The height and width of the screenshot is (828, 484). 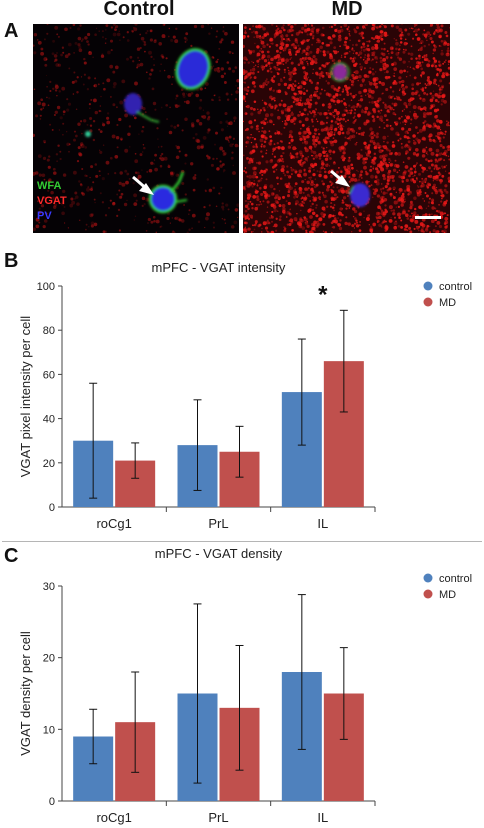 I want to click on chart-title: mPFC - VGAT intensity, so click(x=219, y=267).